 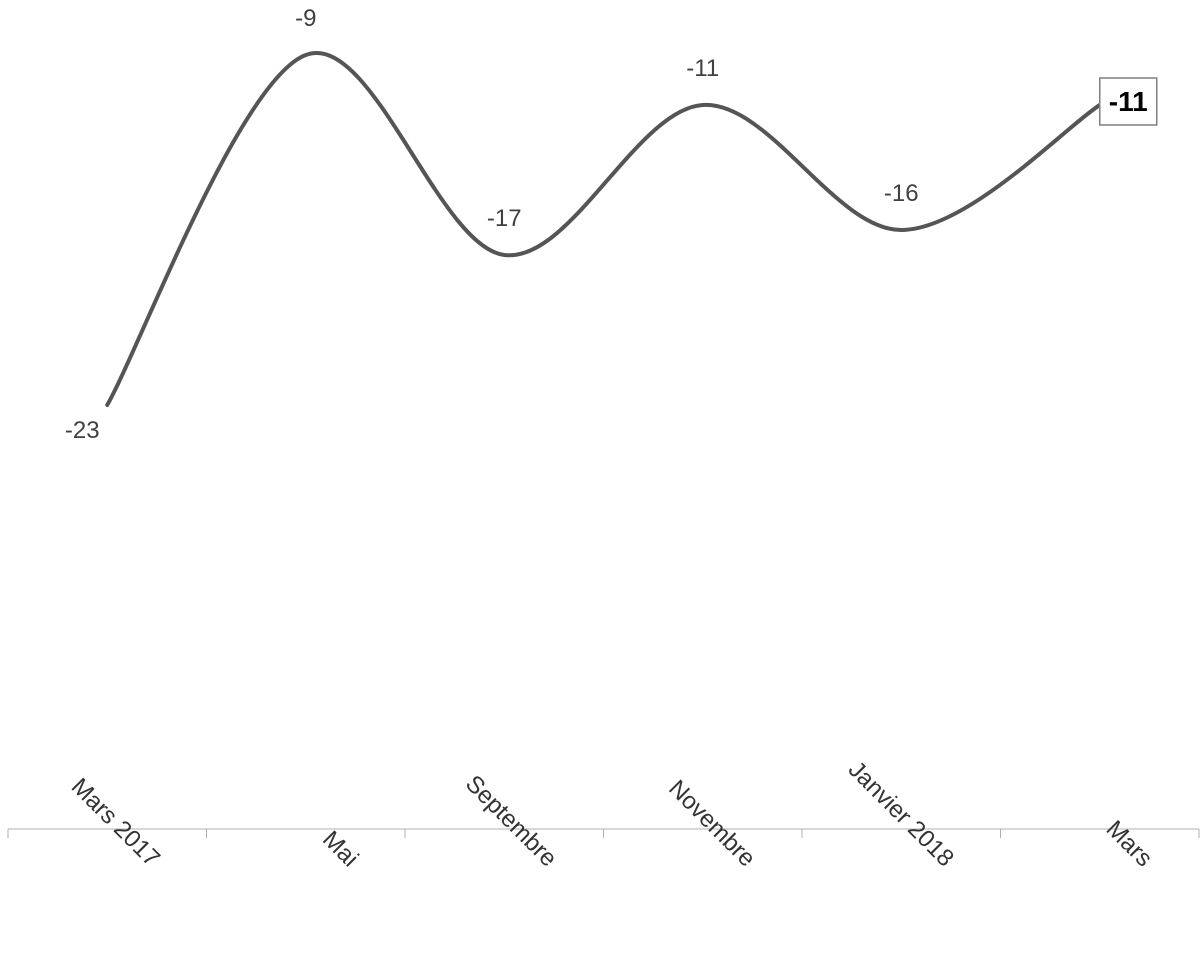 I want to click on data-label: -17, so click(x=504, y=218).